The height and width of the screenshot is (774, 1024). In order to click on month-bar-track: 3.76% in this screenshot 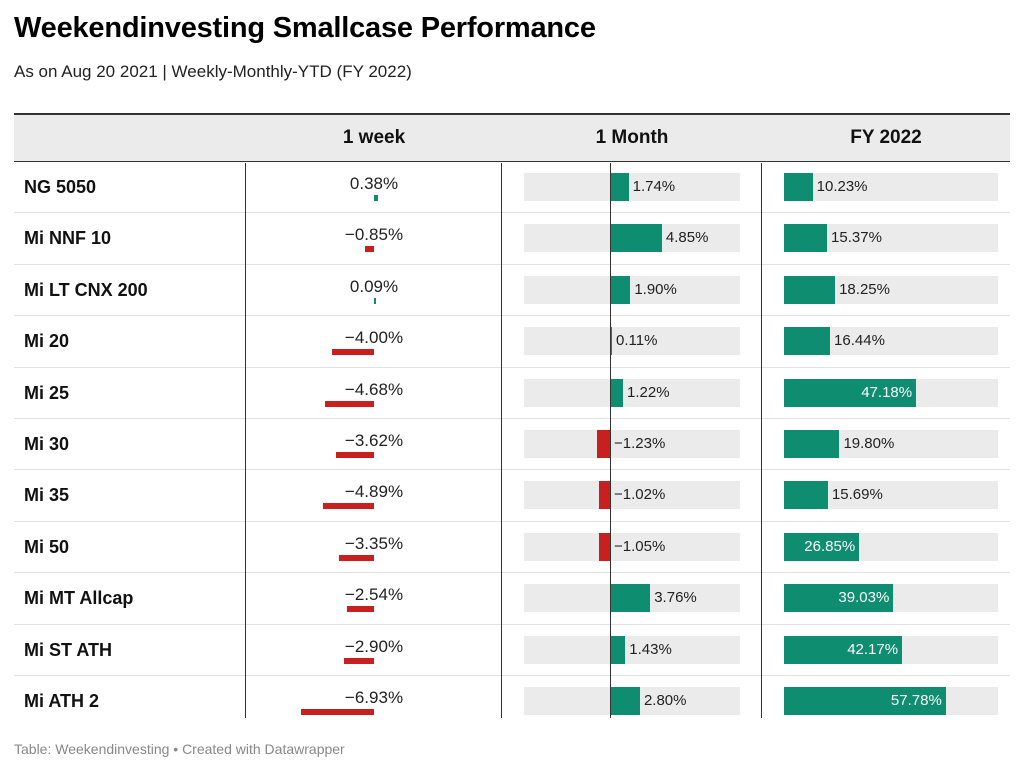, I will do `click(632, 598)`.